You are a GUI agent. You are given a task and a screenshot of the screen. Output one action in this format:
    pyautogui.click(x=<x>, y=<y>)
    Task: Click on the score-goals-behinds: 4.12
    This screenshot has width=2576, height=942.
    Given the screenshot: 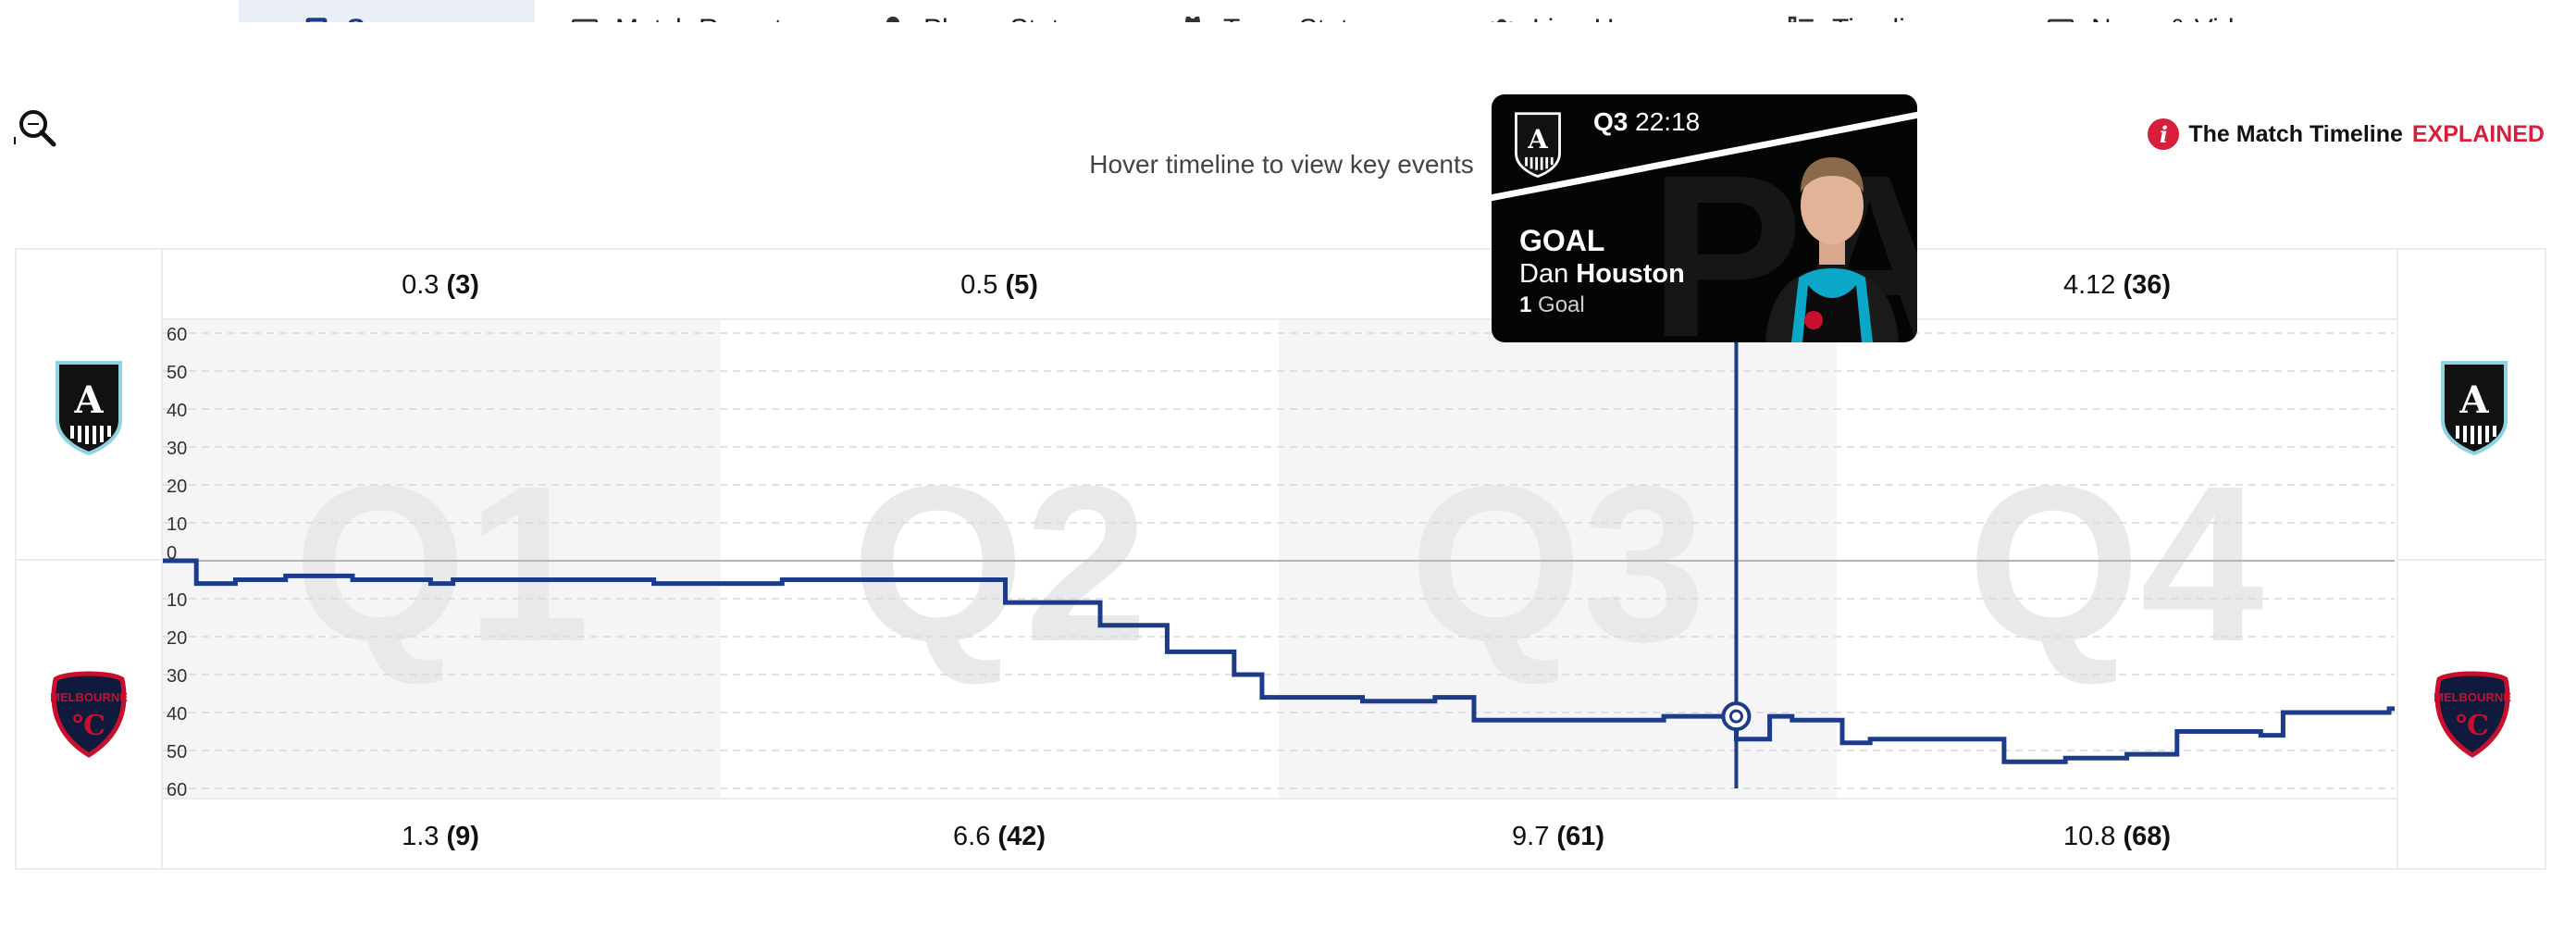 What is the action you would take?
    pyautogui.click(x=2089, y=285)
    